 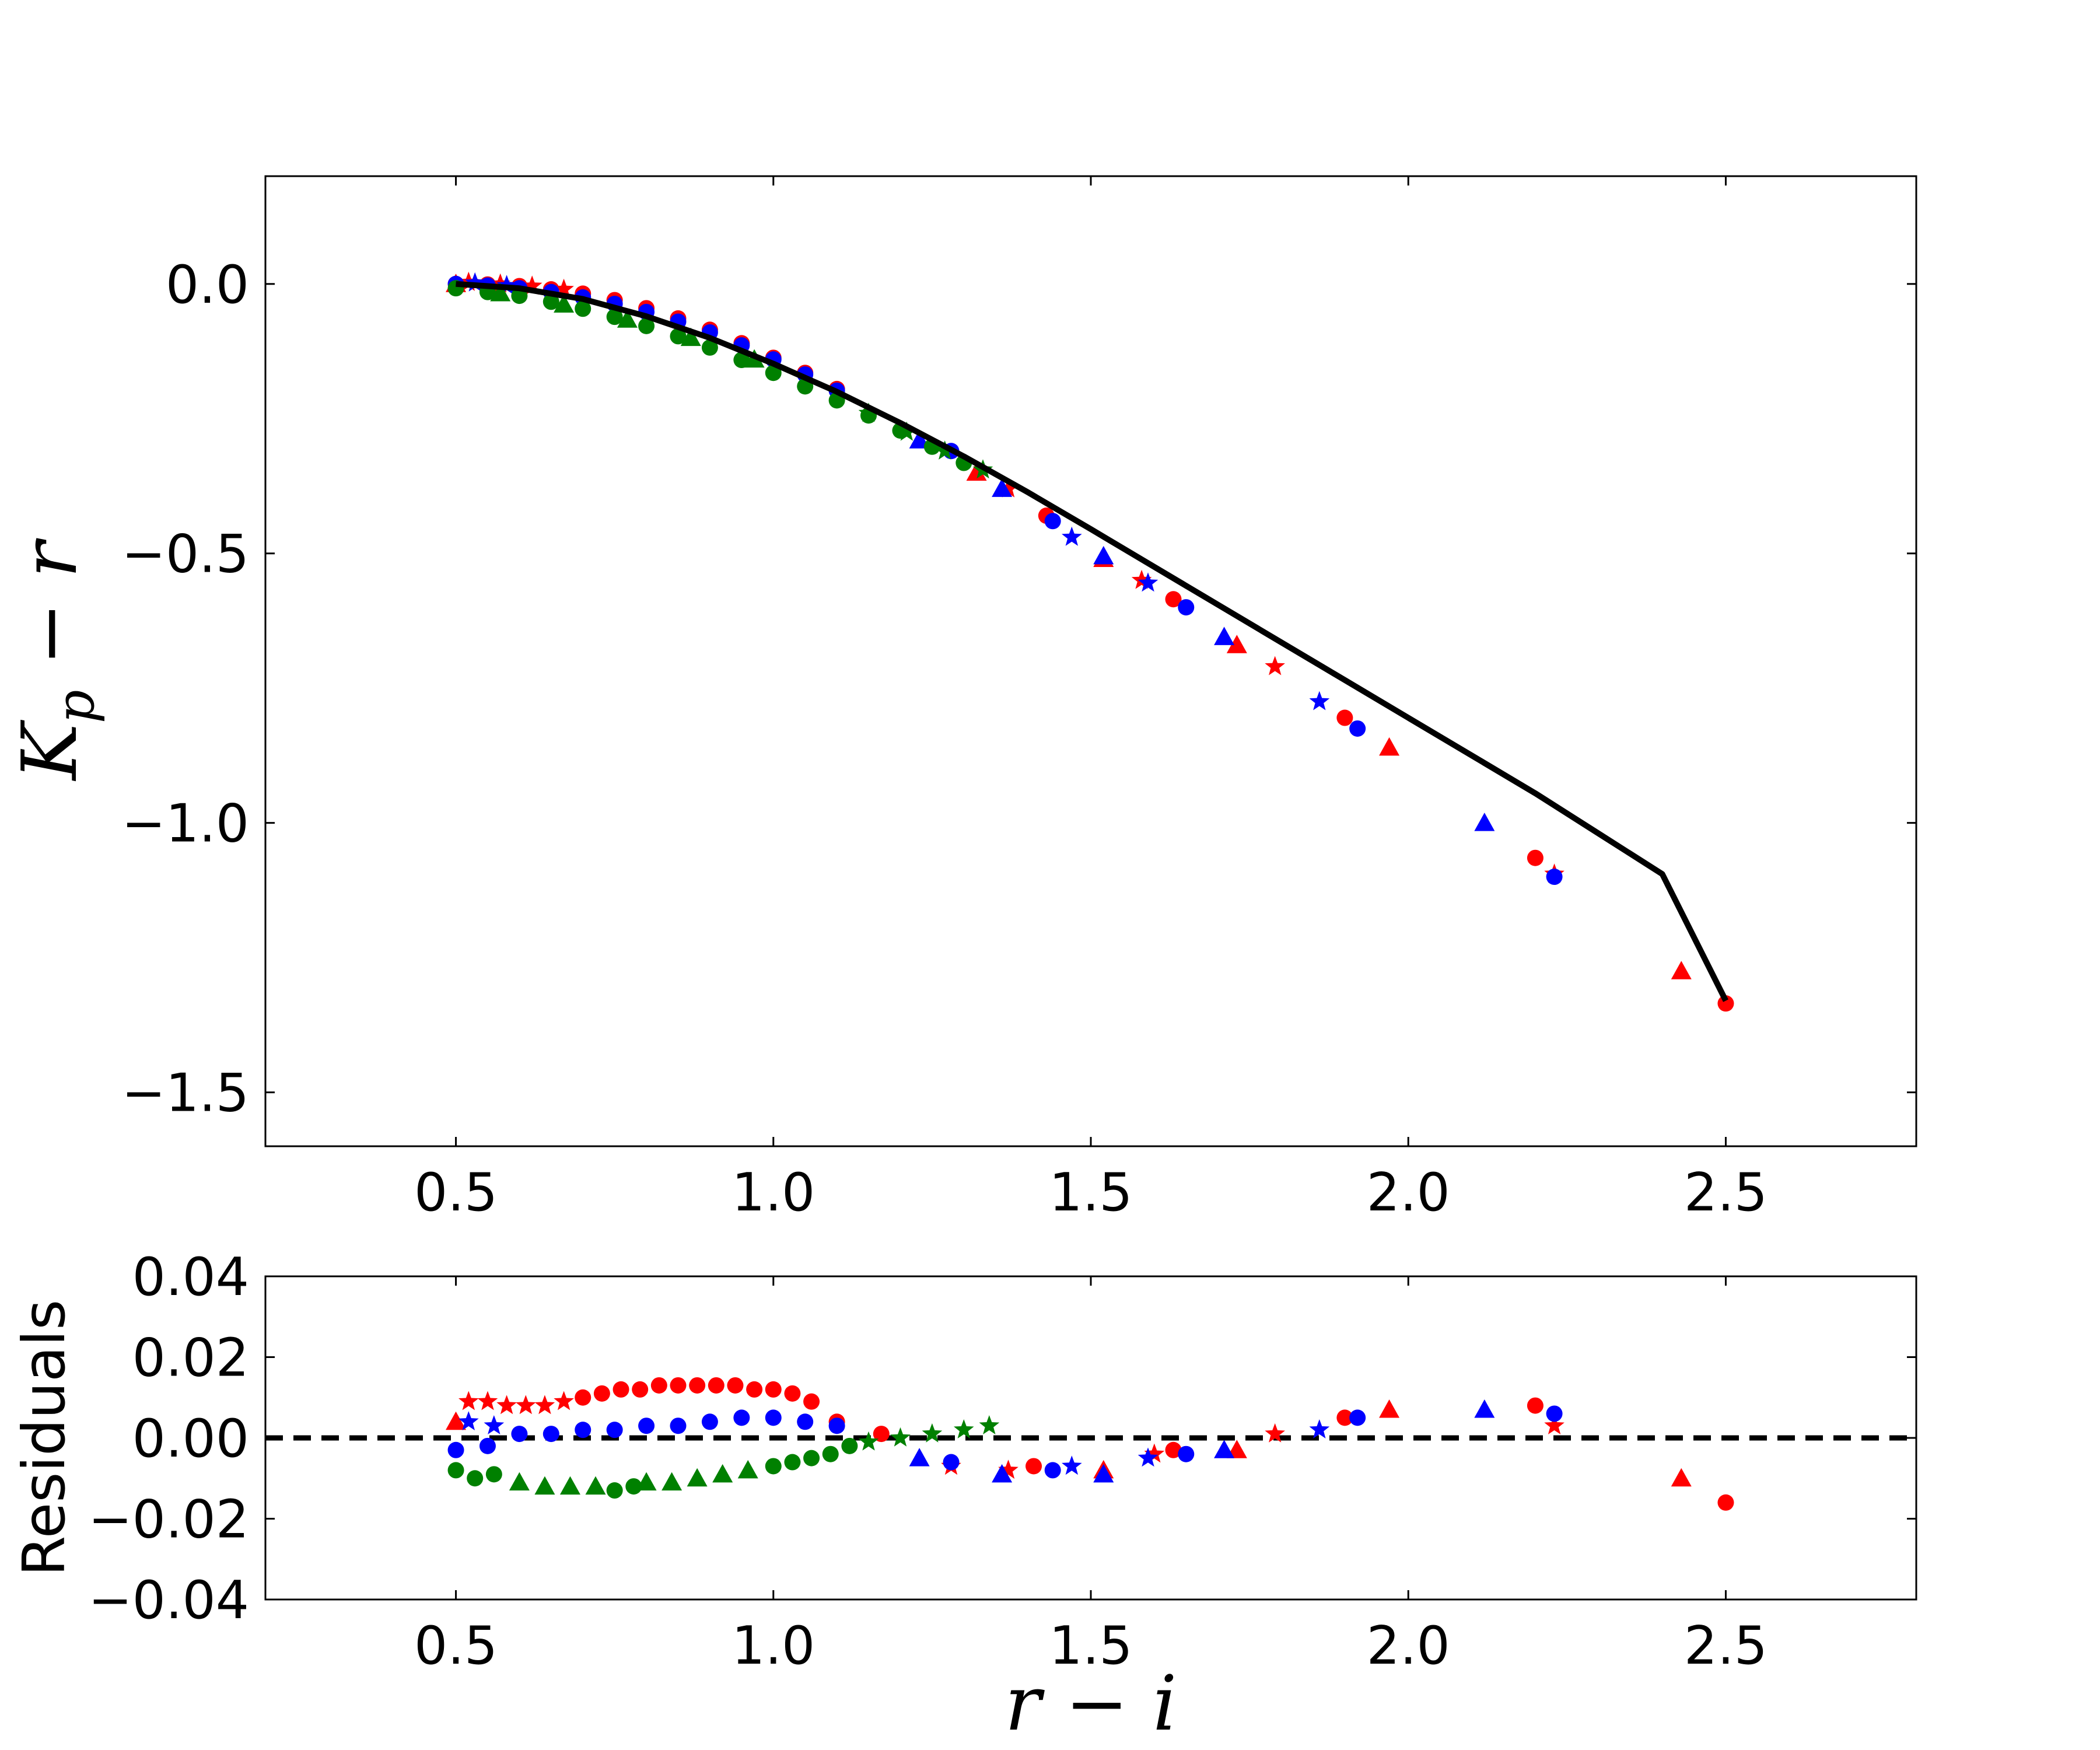 I want to click on y-axis-label: Kp − r, so click(x=55, y=659).